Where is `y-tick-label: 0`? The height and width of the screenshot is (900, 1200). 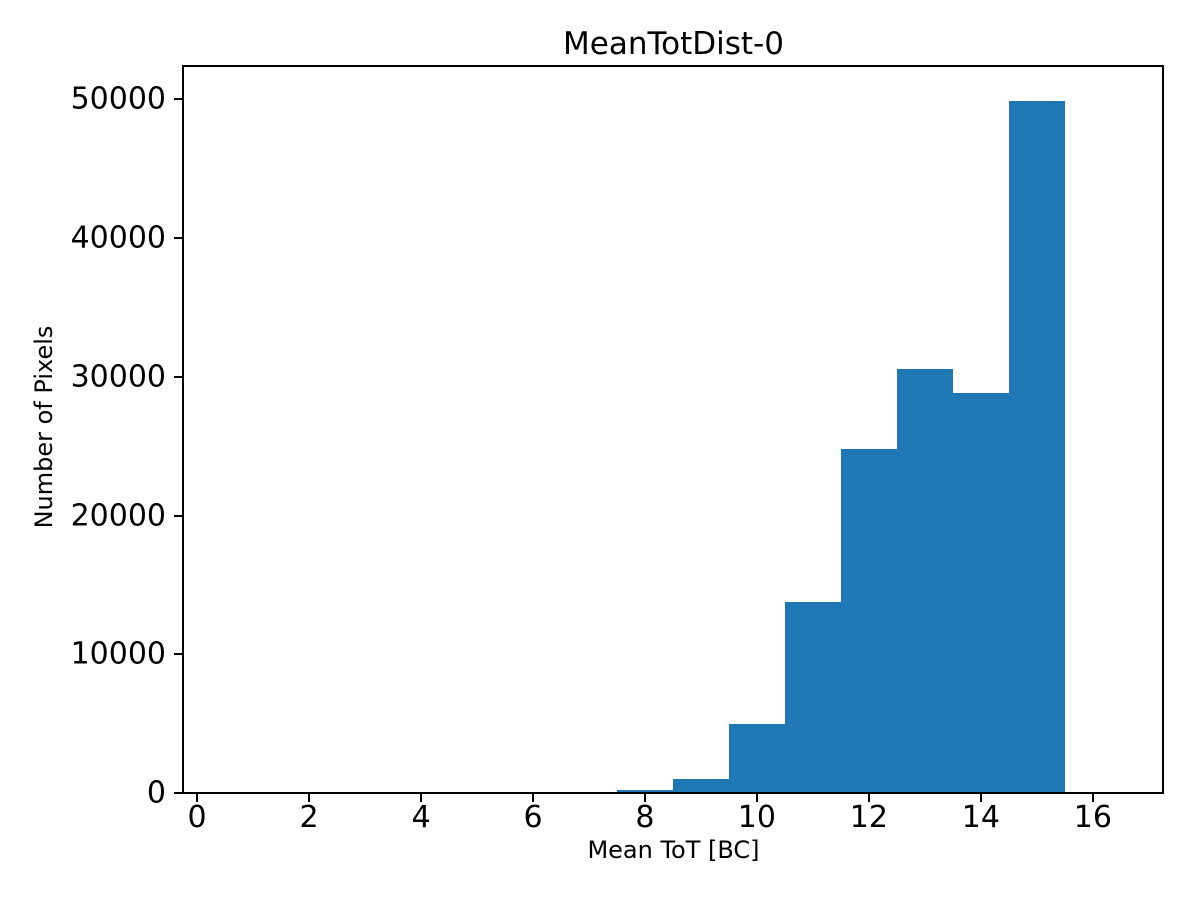 y-tick-label: 0 is located at coordinates (156, 793).